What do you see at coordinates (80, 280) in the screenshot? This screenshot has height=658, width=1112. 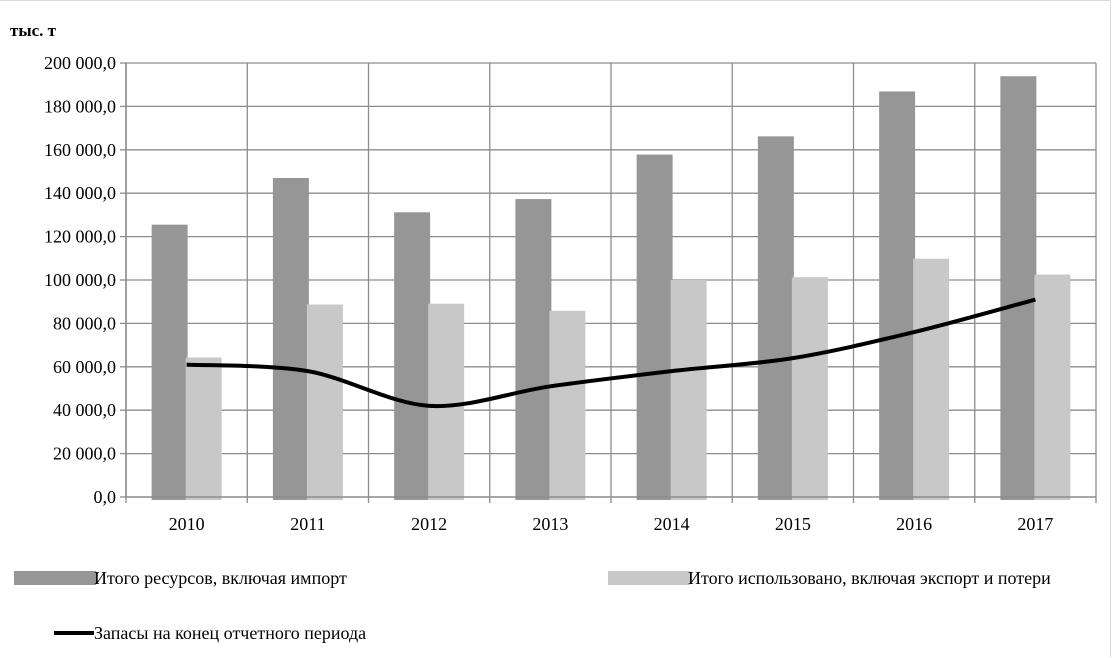 I see `y-tick-label: 100 000,0` at bounding box center [80, 280].